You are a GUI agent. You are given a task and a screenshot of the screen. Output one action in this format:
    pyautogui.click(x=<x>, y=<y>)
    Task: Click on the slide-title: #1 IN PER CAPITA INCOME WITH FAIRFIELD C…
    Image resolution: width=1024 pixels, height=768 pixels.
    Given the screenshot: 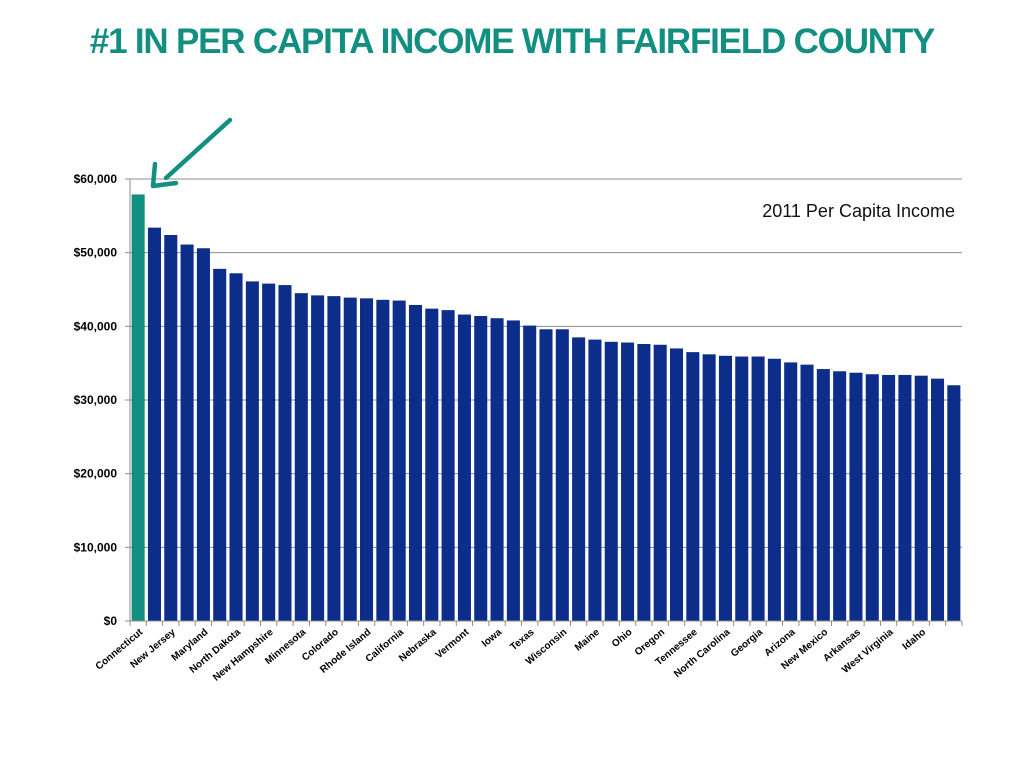 What is the action you would take?
    pyautogui.click(x=512, y=41)
    